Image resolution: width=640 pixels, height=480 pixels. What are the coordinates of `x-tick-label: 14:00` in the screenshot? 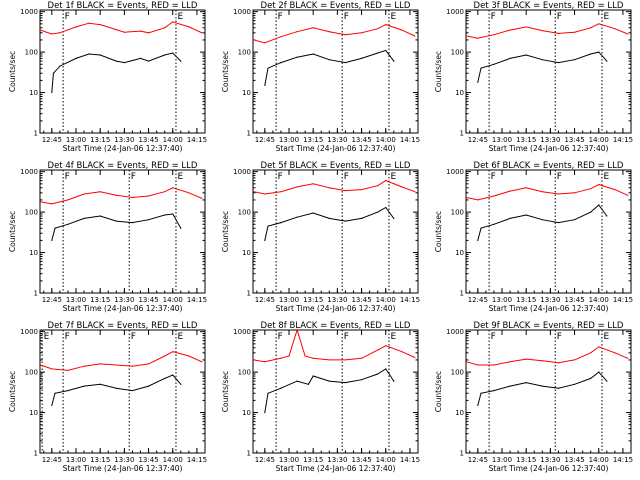 It's located at (173, 140).